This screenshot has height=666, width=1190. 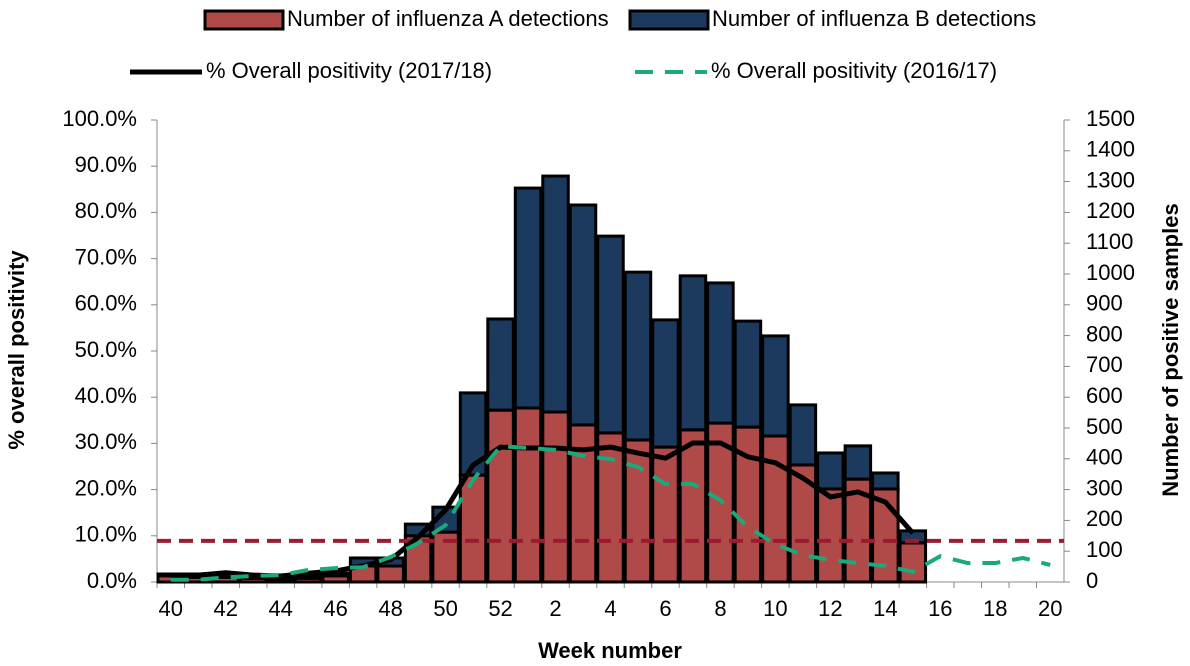 What do you see at coordinates (830, 608) in the screenshot?
I see `x-tick-label: 12` at bounding box center [830, 608].